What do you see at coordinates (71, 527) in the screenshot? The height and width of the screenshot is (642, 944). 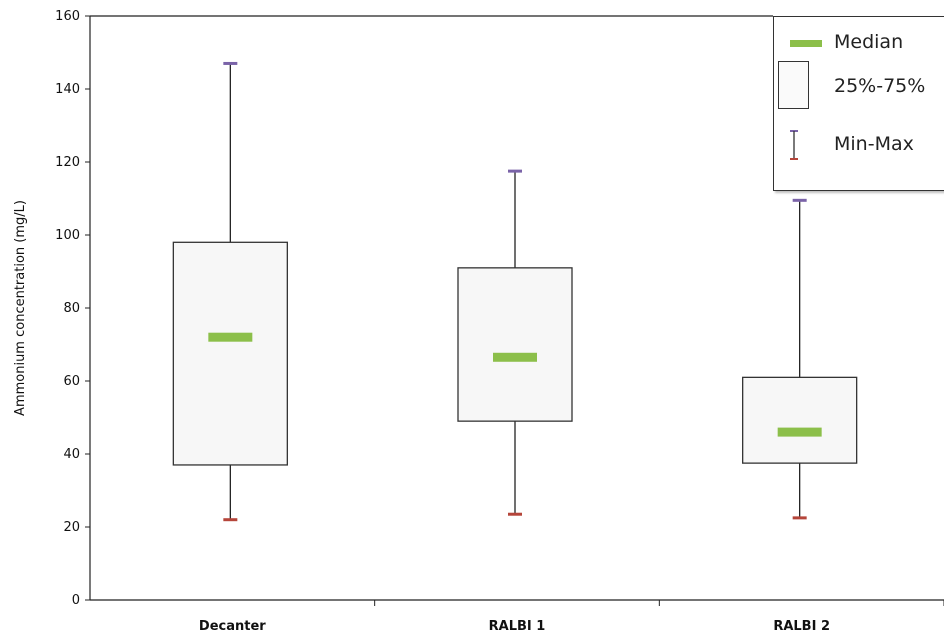 I see `y-tick-label: 20` at bounding box center [71, 527].